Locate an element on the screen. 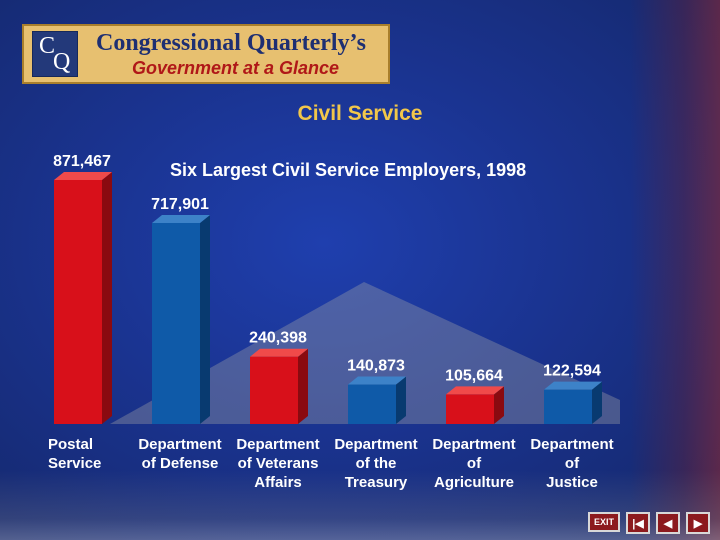 The image size is (720, 540). category-label-4: of the is located at coordinates (376, 463).